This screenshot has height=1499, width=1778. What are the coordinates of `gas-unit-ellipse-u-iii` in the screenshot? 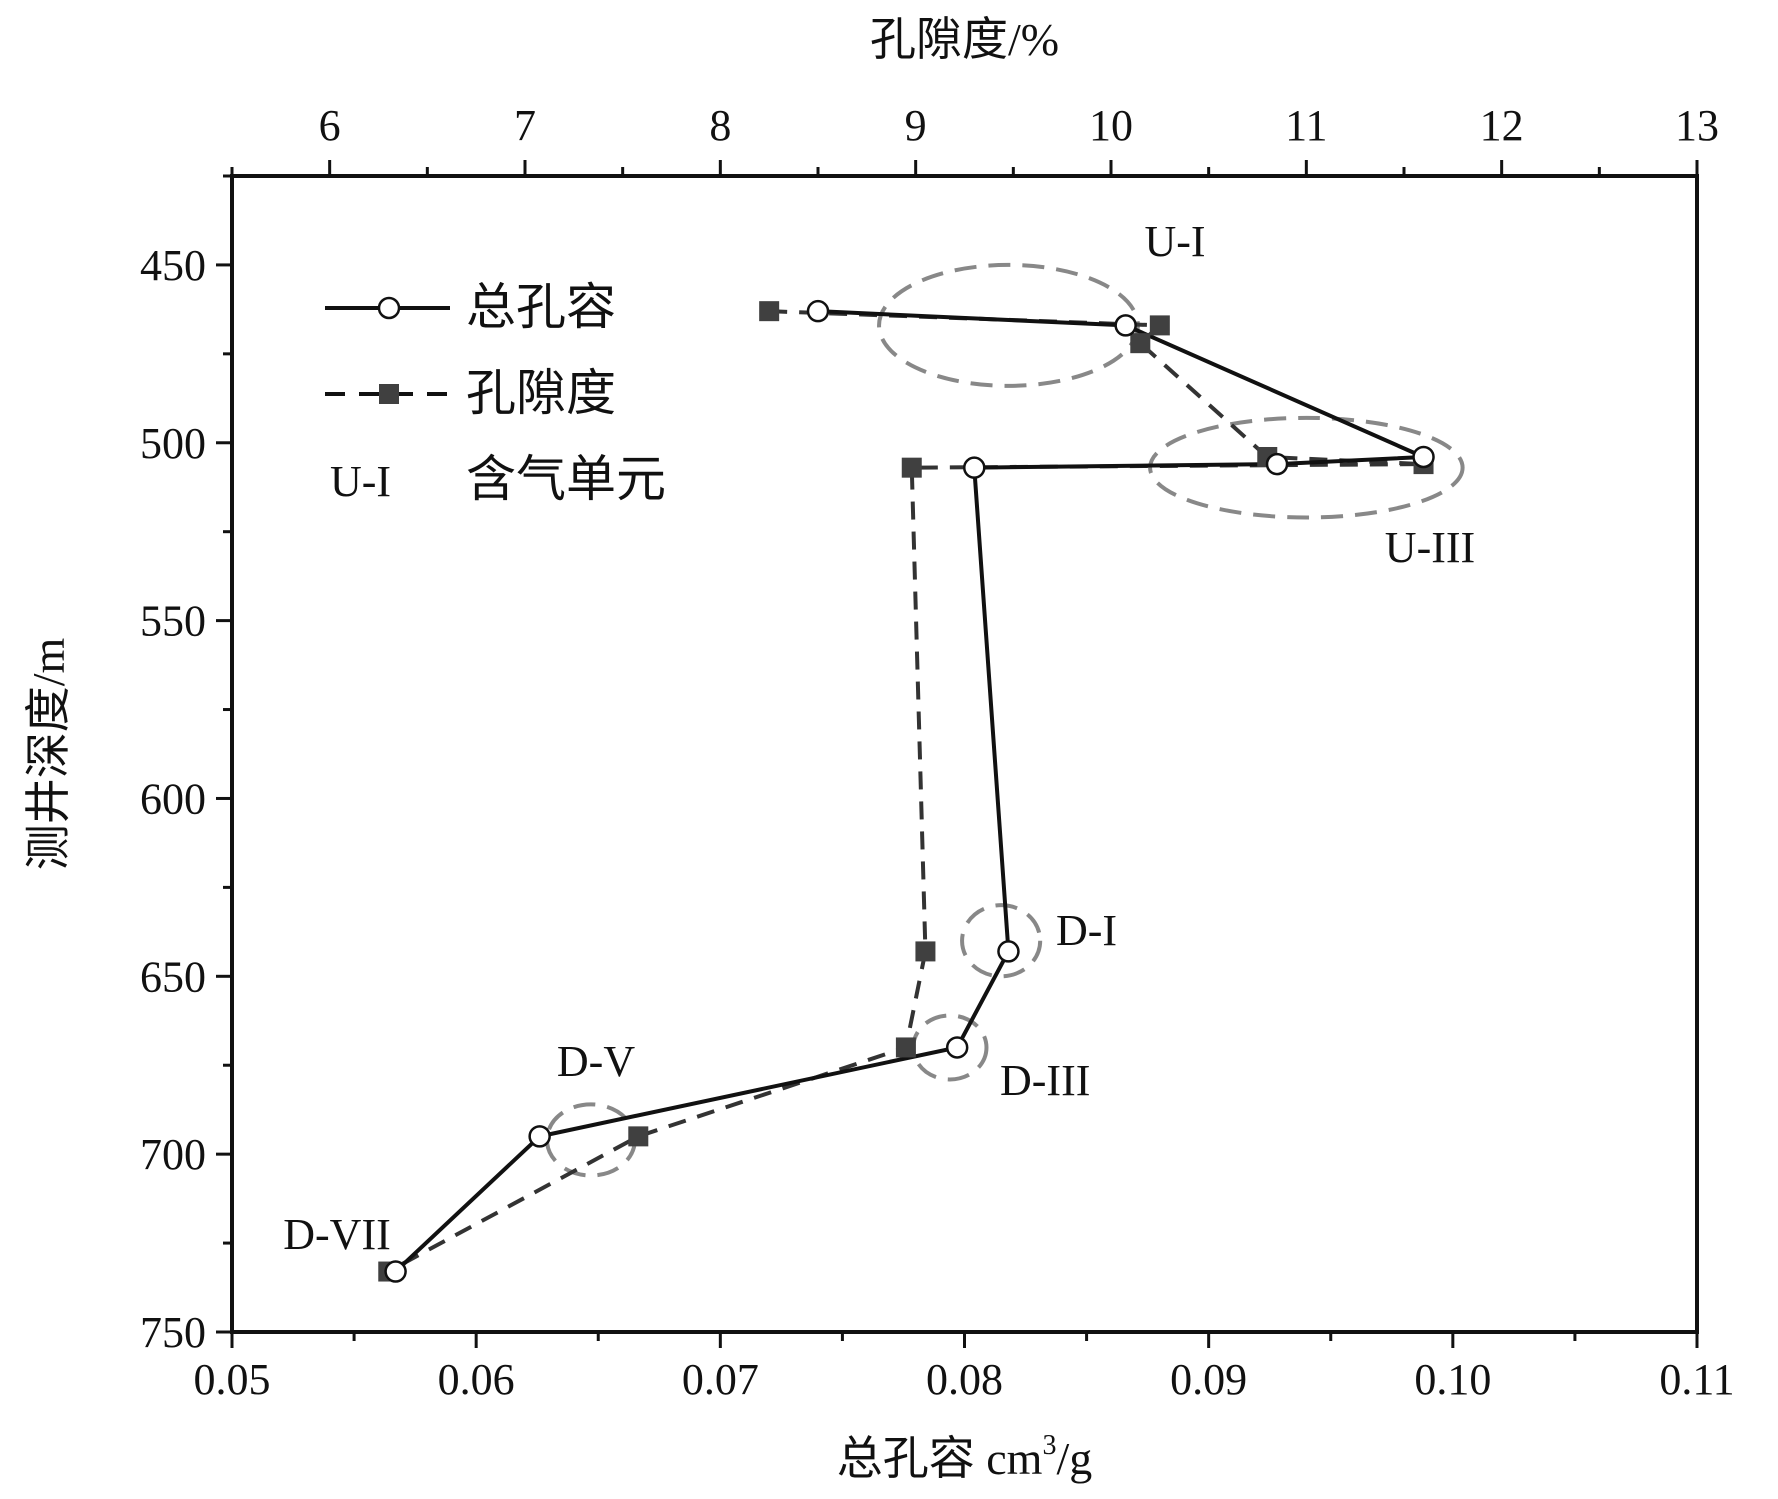 It's located at (1306, 467).